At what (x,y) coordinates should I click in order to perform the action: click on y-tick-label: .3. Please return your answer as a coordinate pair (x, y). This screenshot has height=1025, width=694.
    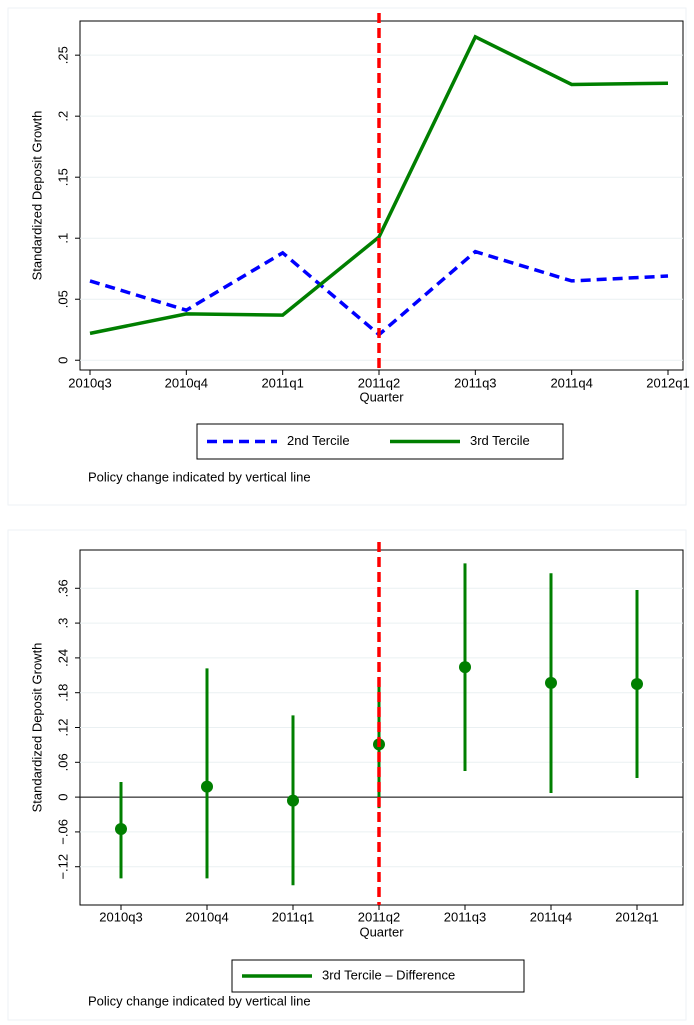
    Looking at the image, I should click on (62, 623).